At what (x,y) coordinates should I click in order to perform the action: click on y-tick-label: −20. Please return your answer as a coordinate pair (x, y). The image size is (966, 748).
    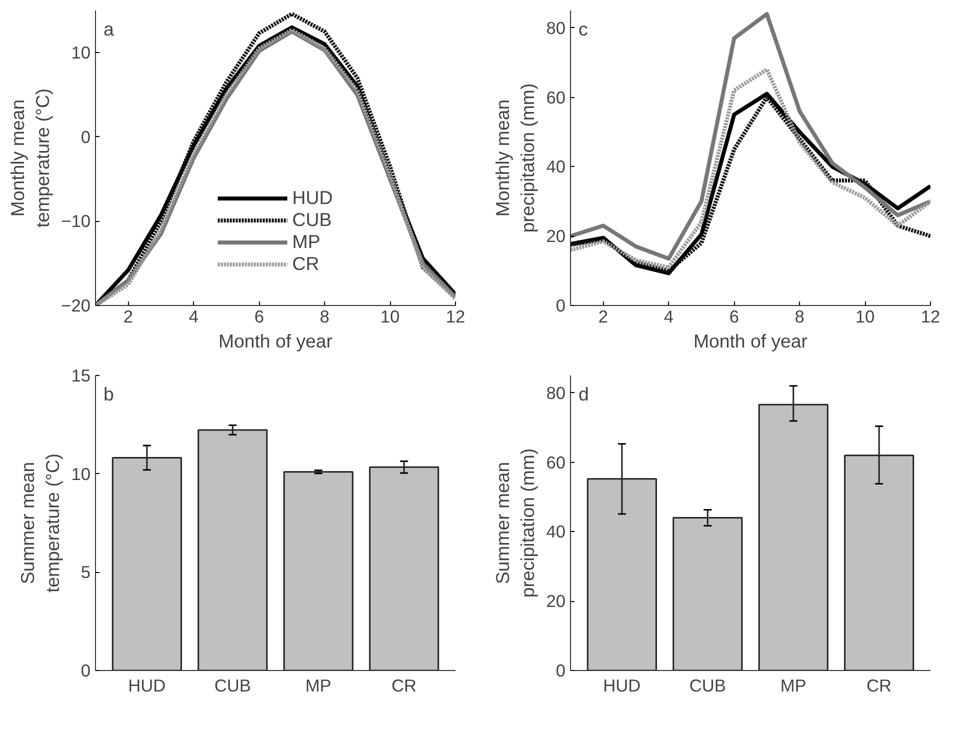
    Looking at the image, I should click on (76, 306).